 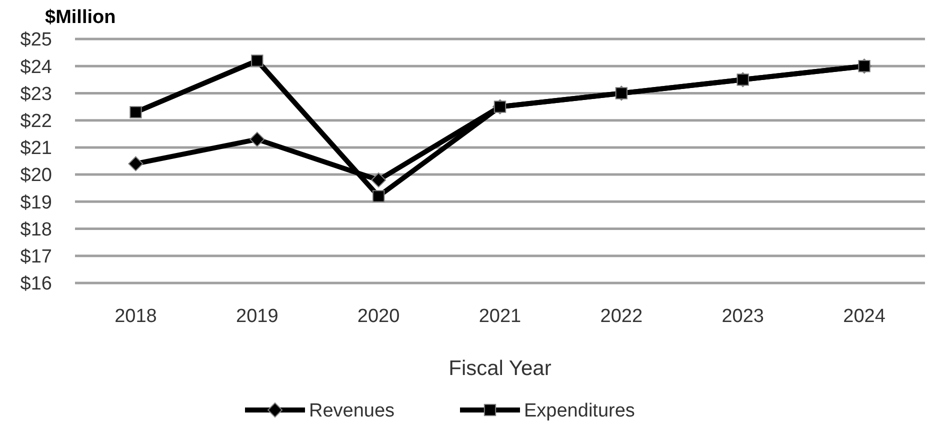 I want to click on y-tick-label: $19, so click(x=36, y=203).